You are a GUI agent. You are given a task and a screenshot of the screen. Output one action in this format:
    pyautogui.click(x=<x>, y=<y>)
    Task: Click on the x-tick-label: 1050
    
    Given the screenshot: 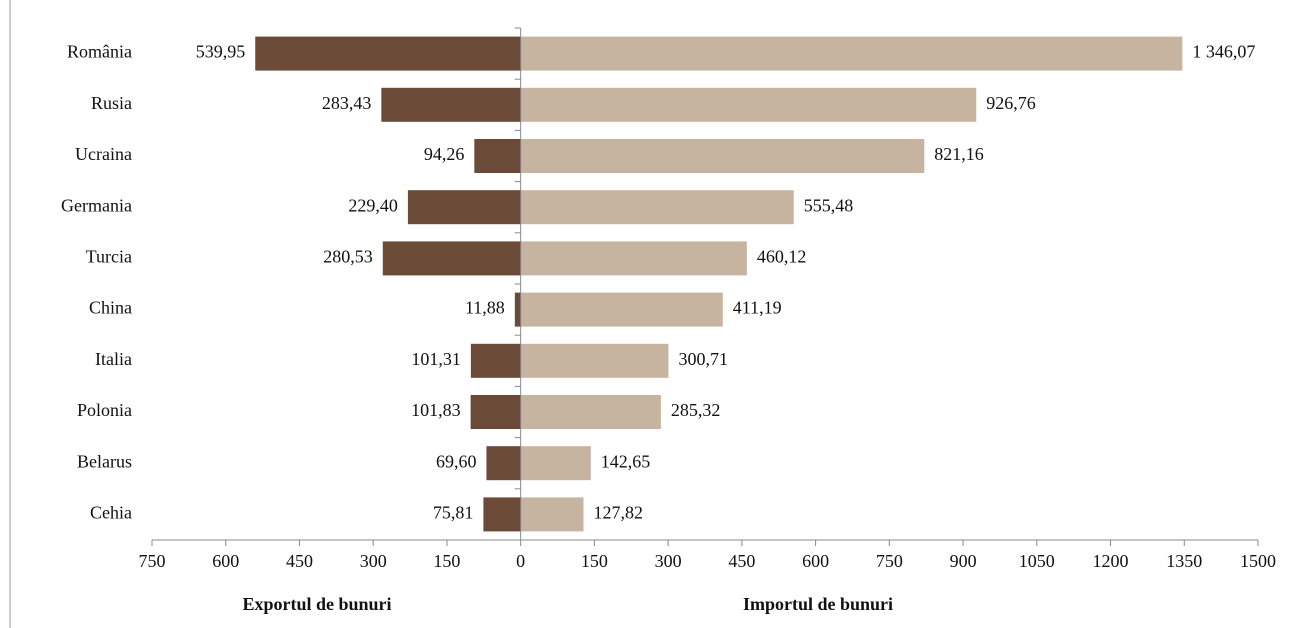 What is the action you would take?
    pyautogui.click(x=1037, y=561)
    